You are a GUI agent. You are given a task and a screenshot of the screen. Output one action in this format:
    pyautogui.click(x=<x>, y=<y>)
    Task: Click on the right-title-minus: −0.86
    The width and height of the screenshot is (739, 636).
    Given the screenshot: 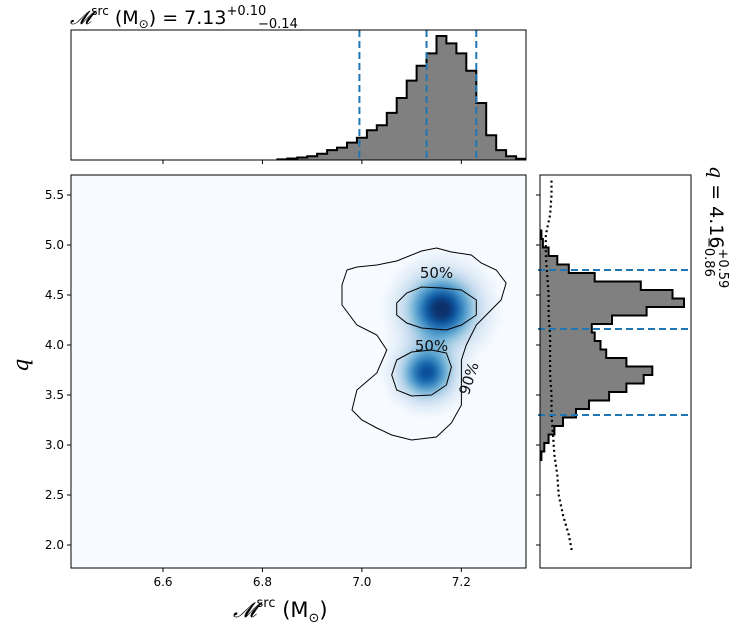 What is the action you would take?
    pyautogui.click(x=708, y=257)
    